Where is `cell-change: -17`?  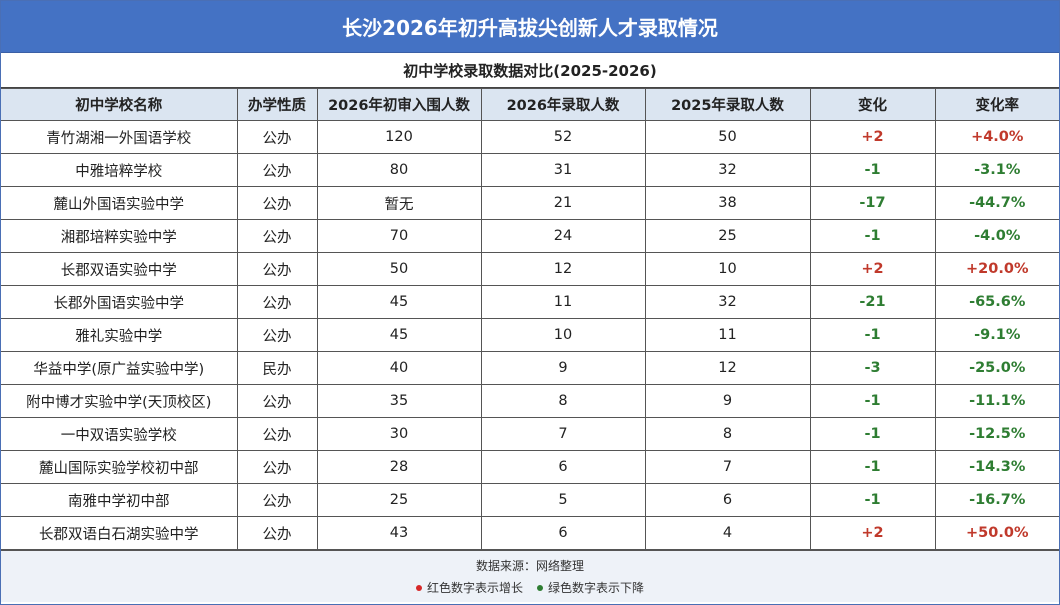 cell-change: -17 is located at coordinates (872, 203).